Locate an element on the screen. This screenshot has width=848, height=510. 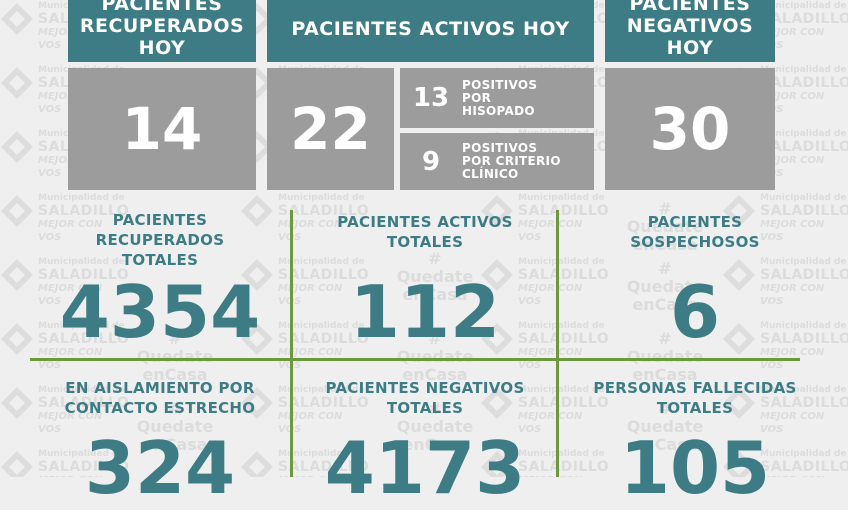
activos-totales-line1: PACIENTES ACTIVOS is located at coordinates (425, 222).